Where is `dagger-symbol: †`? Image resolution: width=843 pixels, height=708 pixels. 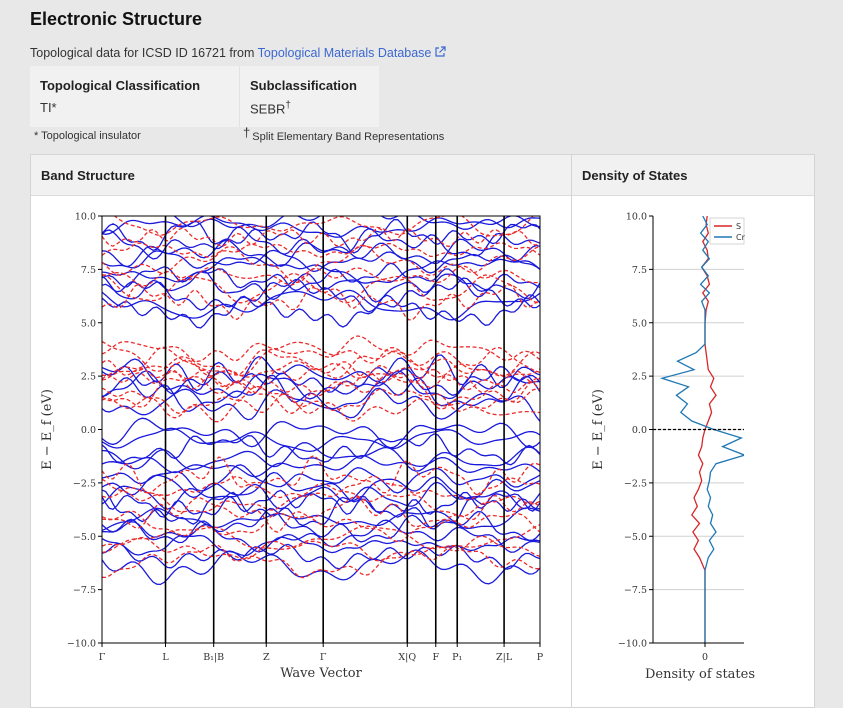 dagger-symbol: † is located at coordinates (247, 132).